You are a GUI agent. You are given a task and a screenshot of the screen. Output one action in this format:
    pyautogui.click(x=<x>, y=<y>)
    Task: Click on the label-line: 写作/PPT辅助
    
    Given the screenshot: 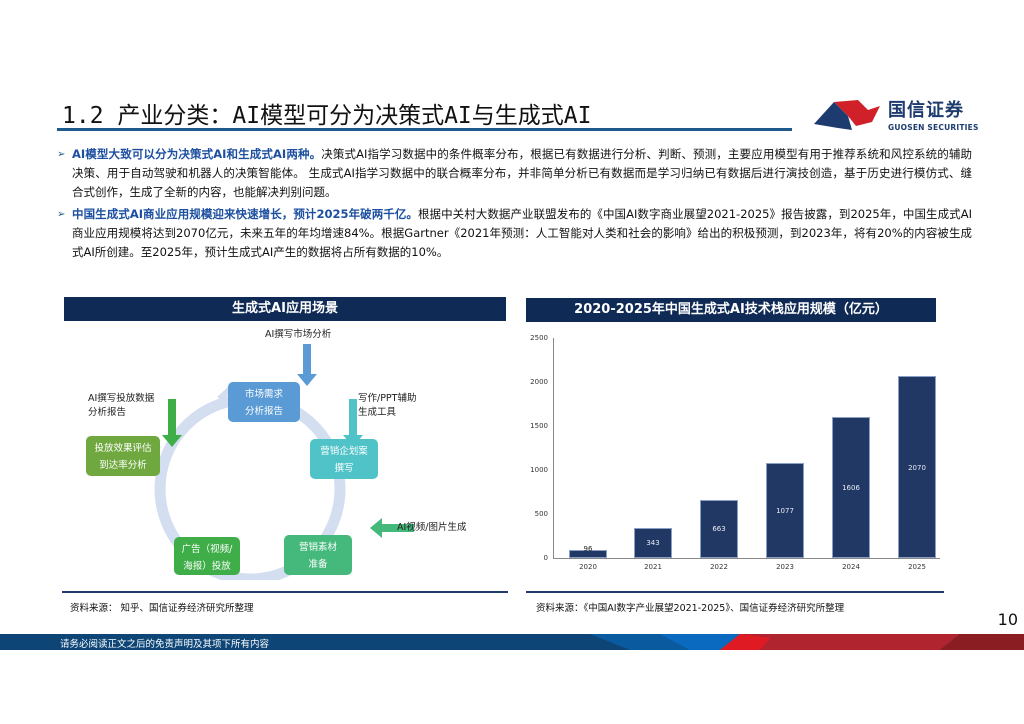 What is the action you would take?
    pyautogui.click(x=387, y=398)
    